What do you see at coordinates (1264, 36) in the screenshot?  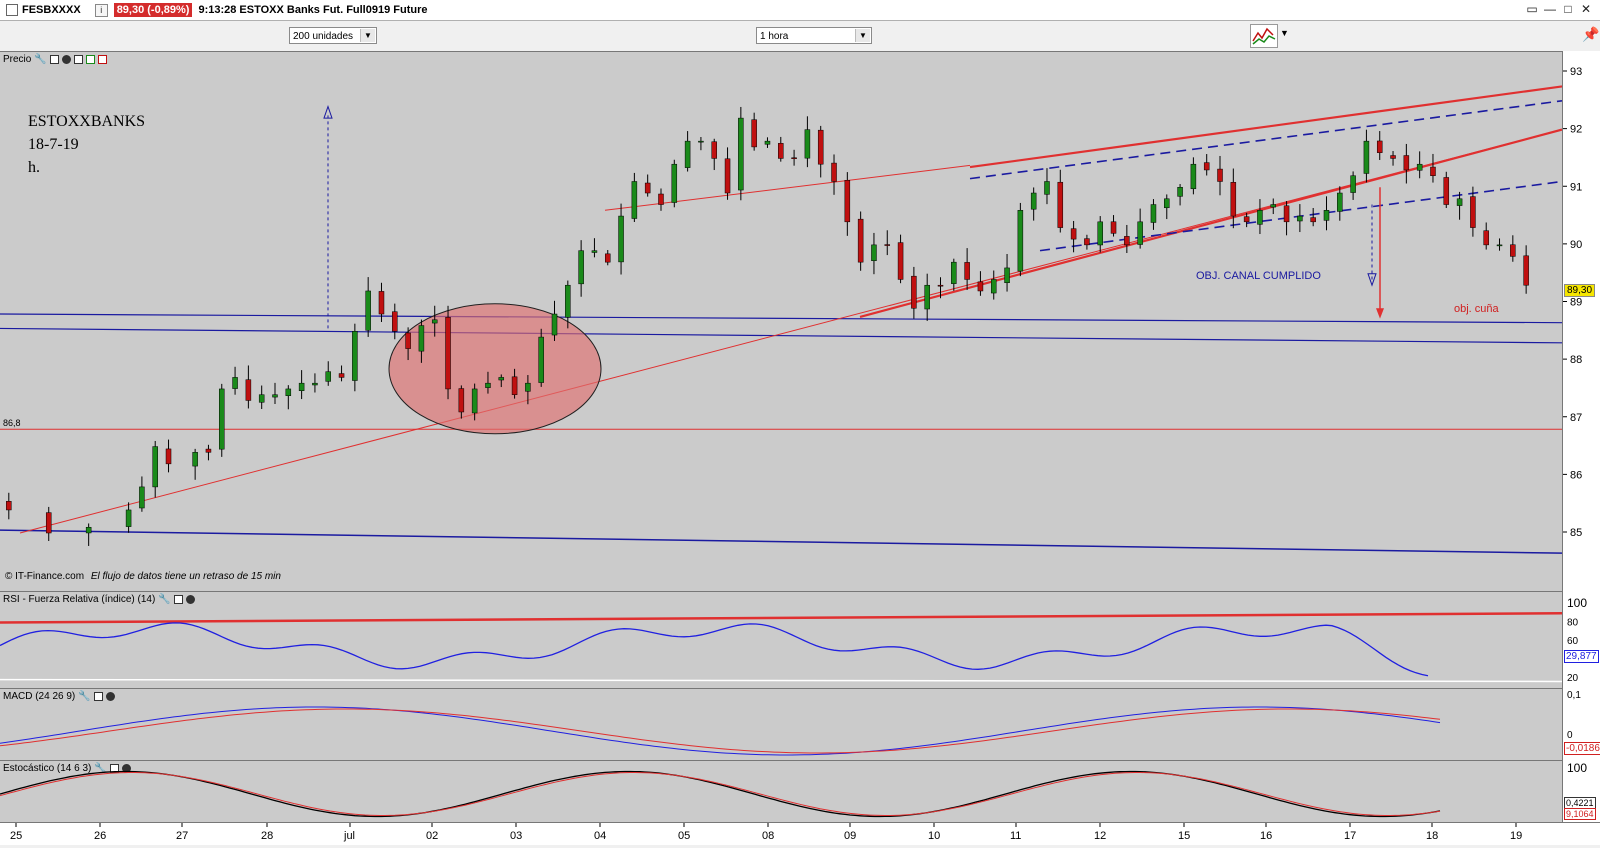 I see `chart-tools-button` at bounding box center [1264, 36].